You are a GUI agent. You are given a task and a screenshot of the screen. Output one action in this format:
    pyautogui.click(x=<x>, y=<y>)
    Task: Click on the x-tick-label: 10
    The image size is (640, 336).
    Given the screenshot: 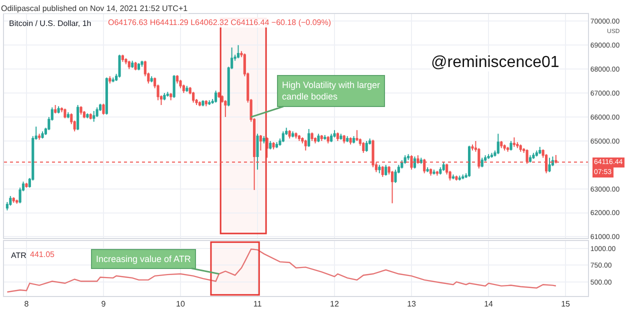 What is the action you would take?
    pyautogui.click(x=181, y=304)
    